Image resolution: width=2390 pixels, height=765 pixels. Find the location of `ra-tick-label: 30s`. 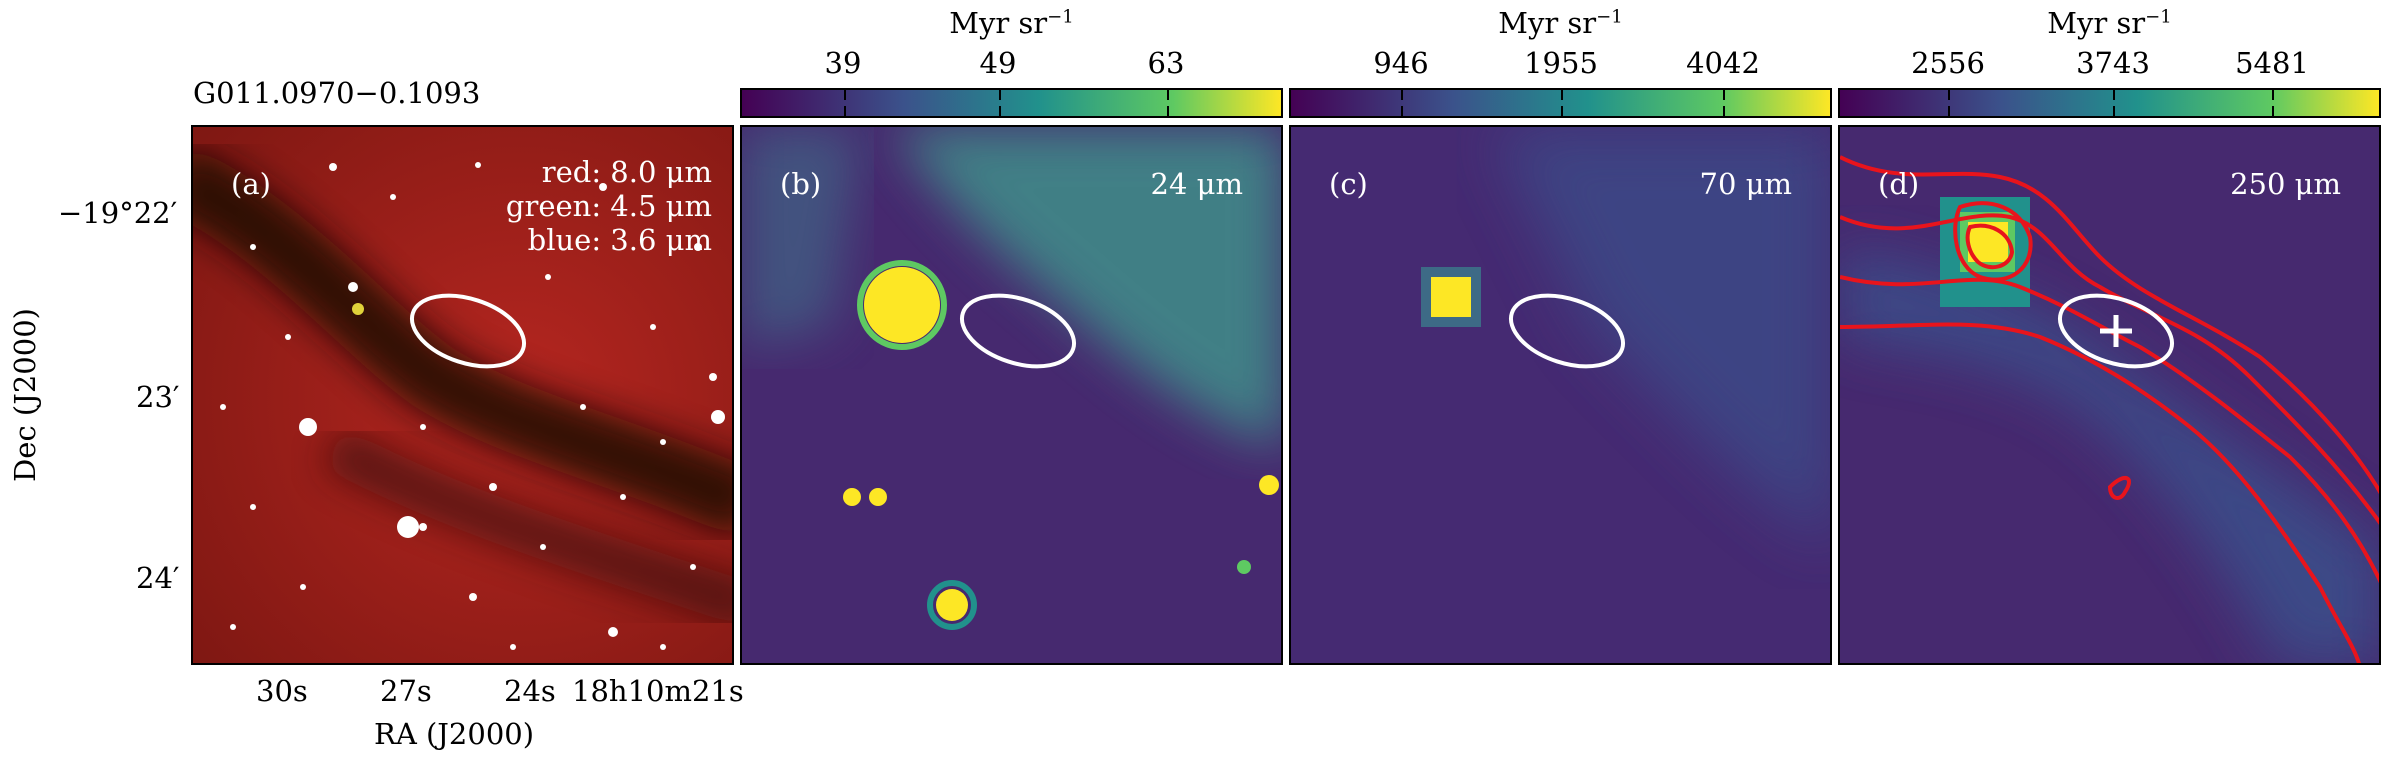

ra-tick-label: 30s is located at coordinates (282, 691).